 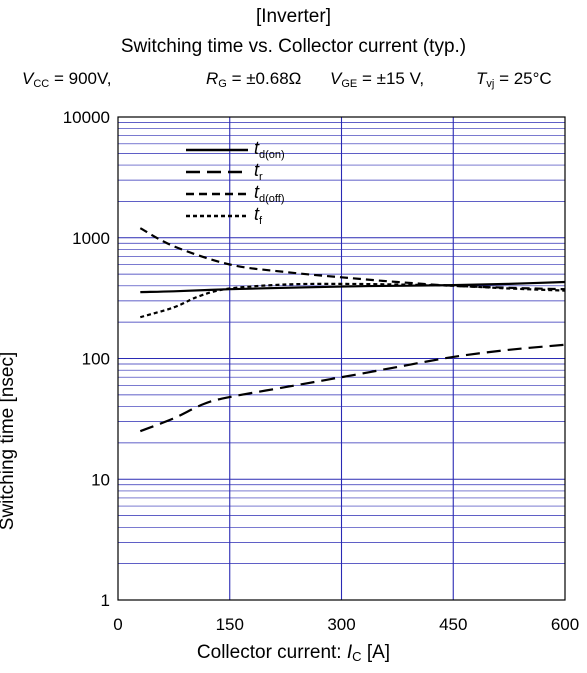 I want to click on x-tick-label: 0, so click(x=117, y=624).